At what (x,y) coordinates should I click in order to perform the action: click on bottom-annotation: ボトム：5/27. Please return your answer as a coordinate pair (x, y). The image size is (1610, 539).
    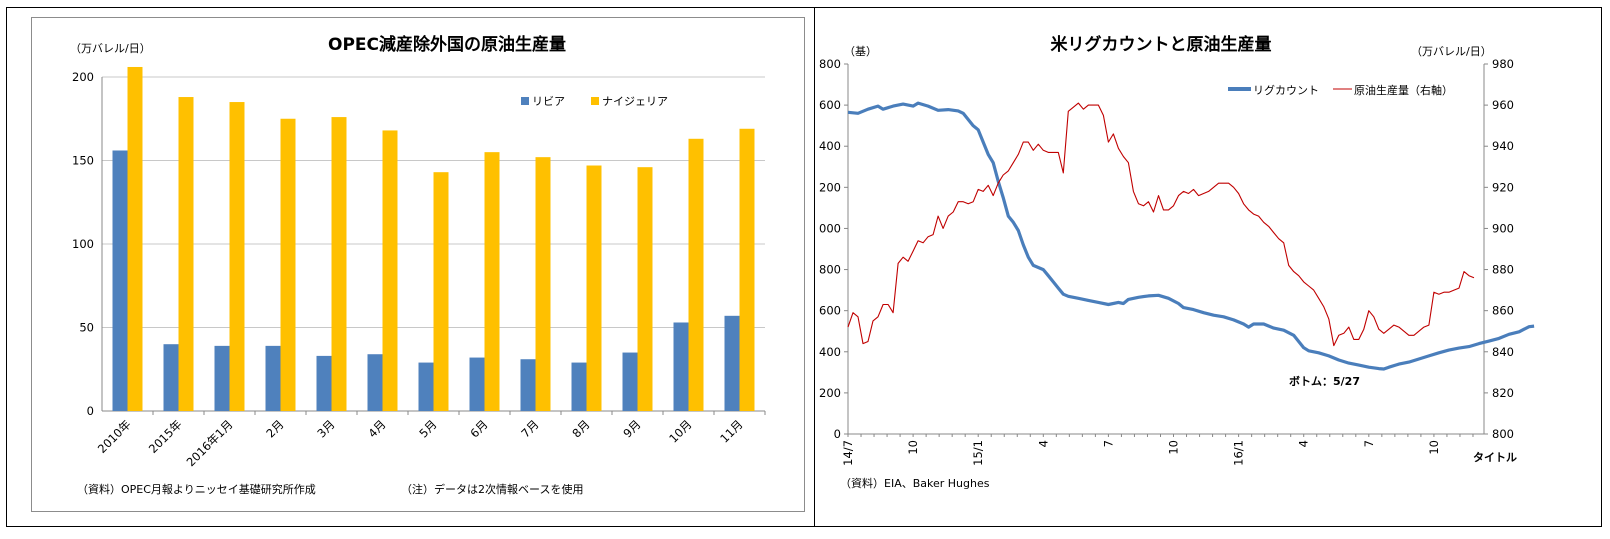
    Looking at the image, I should click on (1324, 381).